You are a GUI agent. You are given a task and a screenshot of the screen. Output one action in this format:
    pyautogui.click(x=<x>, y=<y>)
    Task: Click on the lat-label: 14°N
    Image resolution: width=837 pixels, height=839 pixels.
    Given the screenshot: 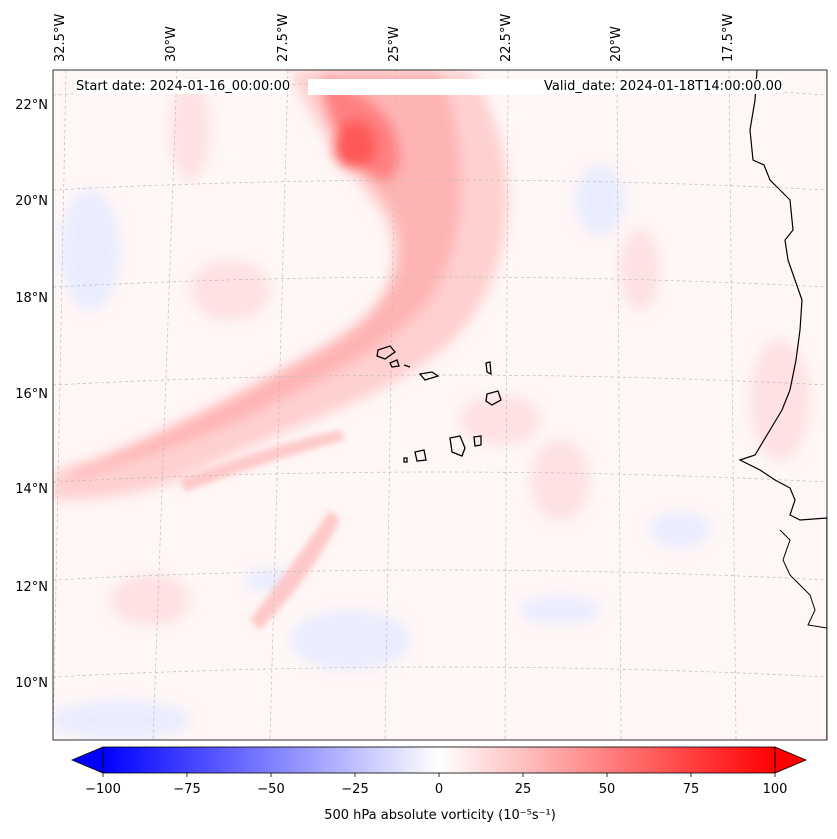 What is the action you would take?
    pyautogui.click(x=31, y=489)
    